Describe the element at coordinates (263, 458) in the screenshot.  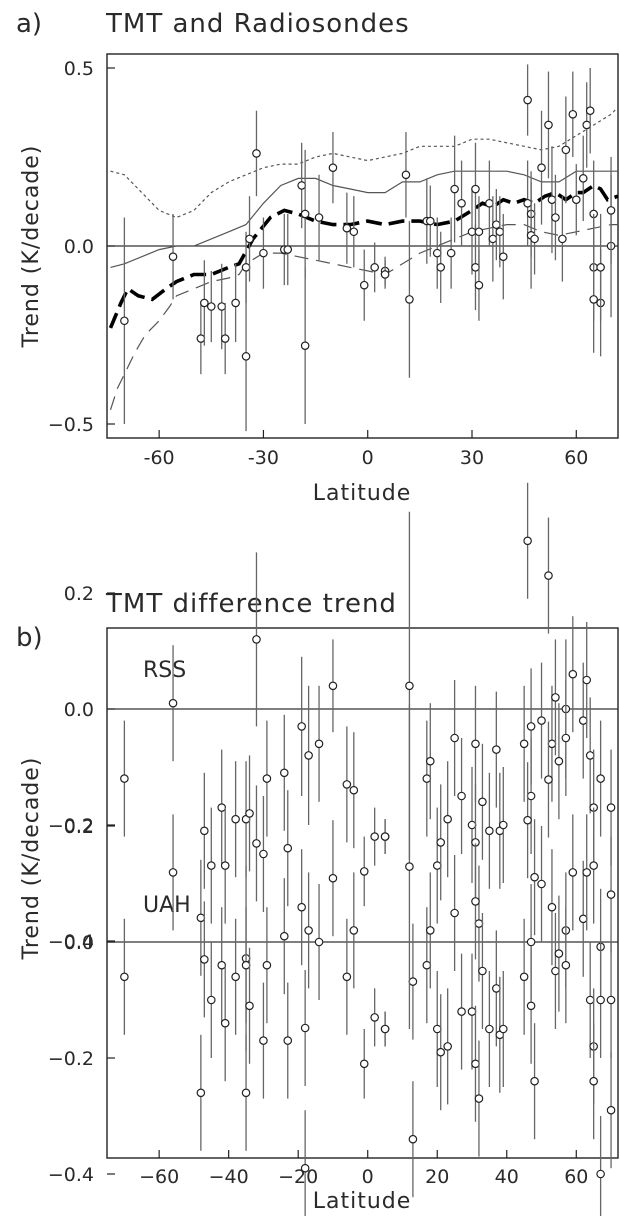
I see `panel-a-x-tick-label: -30` at that location.